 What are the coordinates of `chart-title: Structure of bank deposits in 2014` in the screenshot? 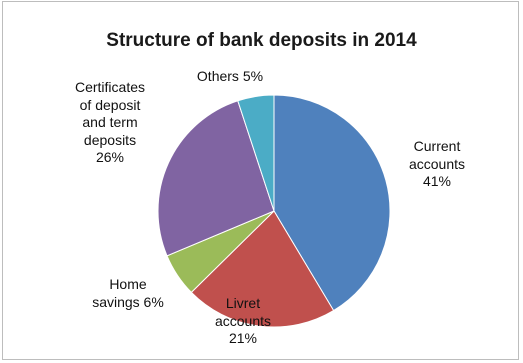 It's located at (261, 40).